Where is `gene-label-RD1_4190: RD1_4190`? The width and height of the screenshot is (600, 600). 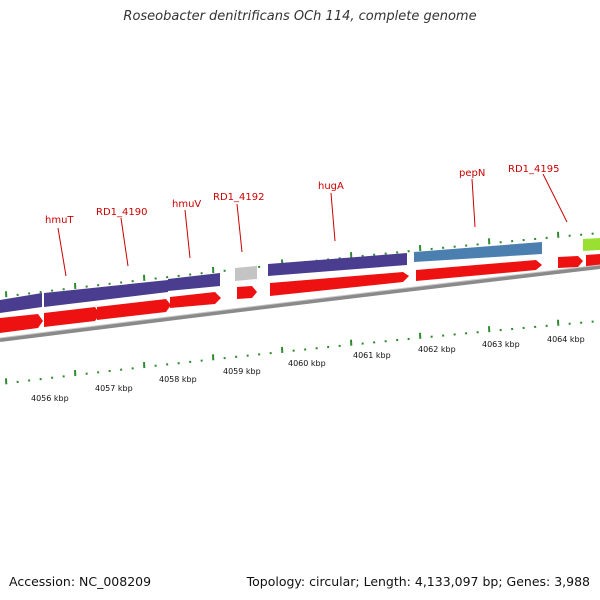
gene-label-RD1_4190: RD1_4190 is located at coordinates (121, 212).